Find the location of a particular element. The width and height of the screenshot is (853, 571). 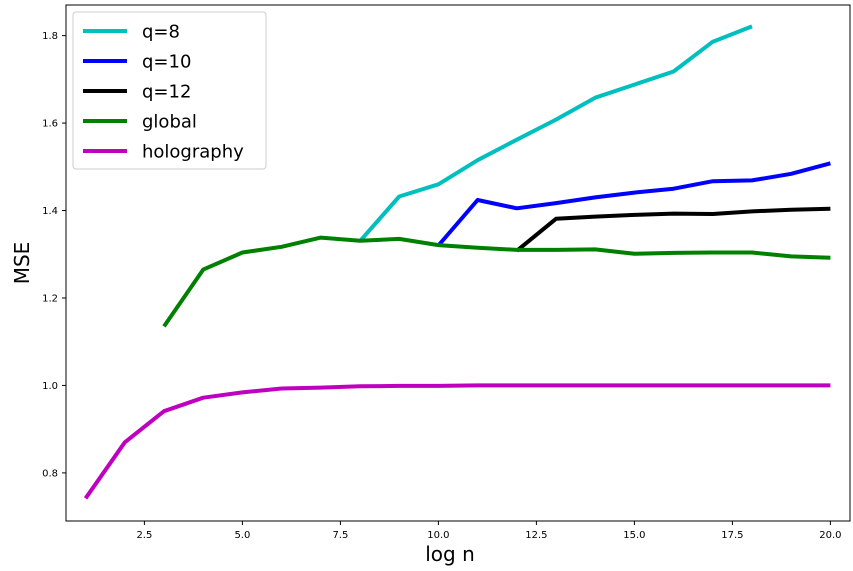

legend-label-4: holography is located at coordinates (193, 152).